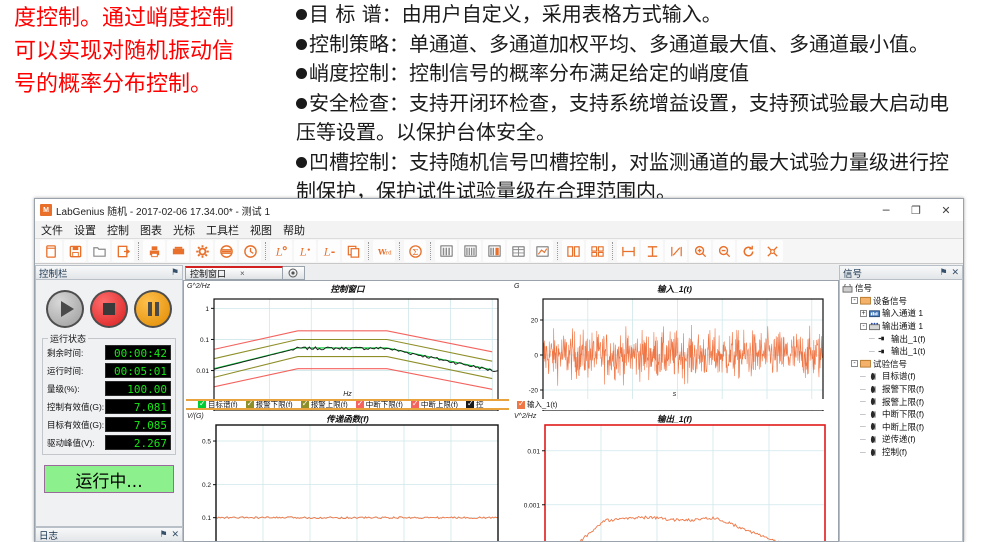 This screenshot has height=542, width=1000. Describe the element at coordinates (430, 251) in the screenshot. I see `toolbar-separator` at that location.